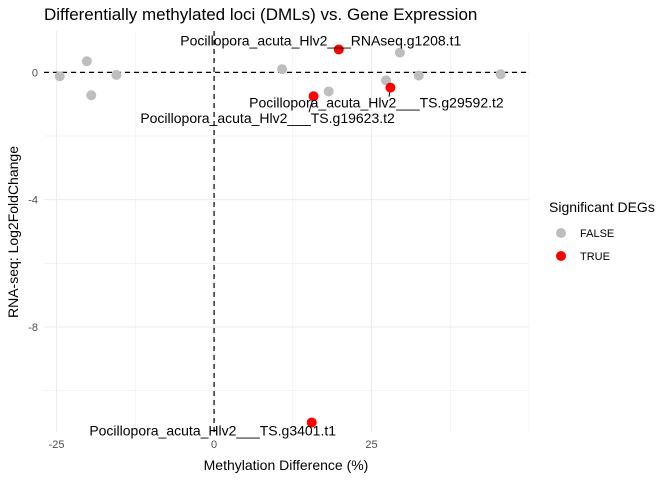 Image resolution: width=672 pixels, height=480 pixels. What do you see at coordinates (13, 232) in the screenshot?
I see `y-axis-title: RNA-seq: Log2FoldChange` at bounding box center [13, 232].